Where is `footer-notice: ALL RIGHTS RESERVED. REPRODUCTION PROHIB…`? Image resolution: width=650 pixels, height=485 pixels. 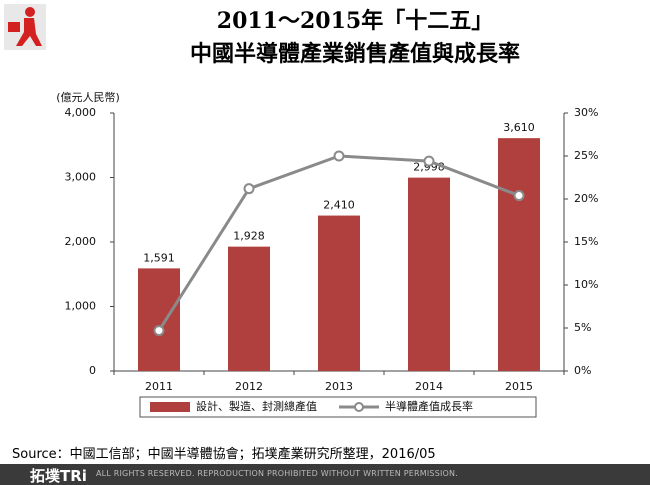
footer-notice: ALL RIGHTS RESERVED. REPRODUCTION PROHIB… is located at coordinates (277, 473).